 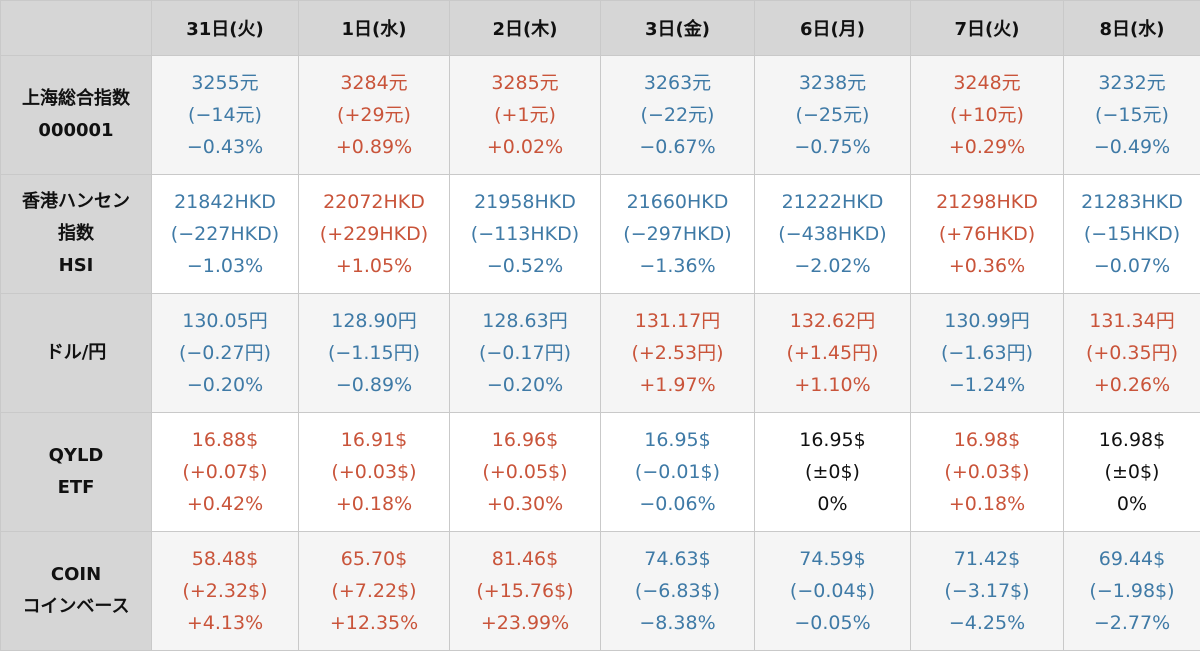 I want to click on date-header: 6日(月), so click(x=832, y=28).